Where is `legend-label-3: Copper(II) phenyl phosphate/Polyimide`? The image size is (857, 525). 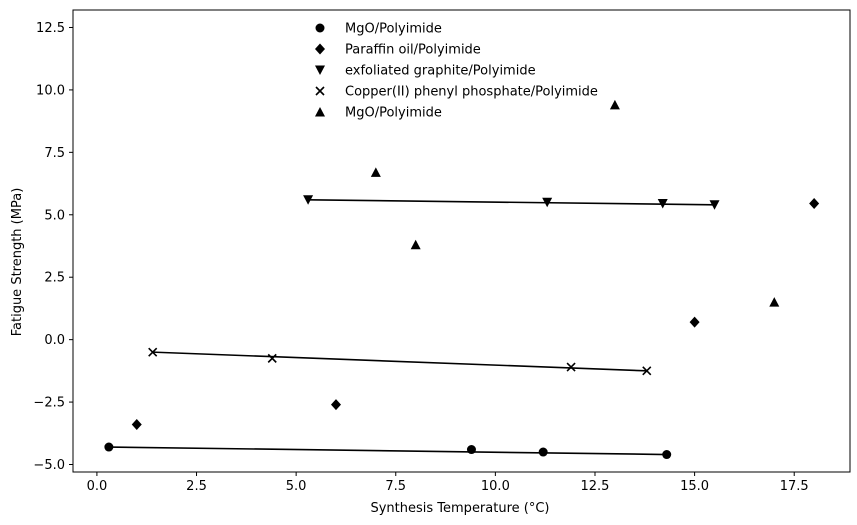
legend-label-3: Copper(II) phenyl phosphate/Polyimide is located at coordinates (471, 92).